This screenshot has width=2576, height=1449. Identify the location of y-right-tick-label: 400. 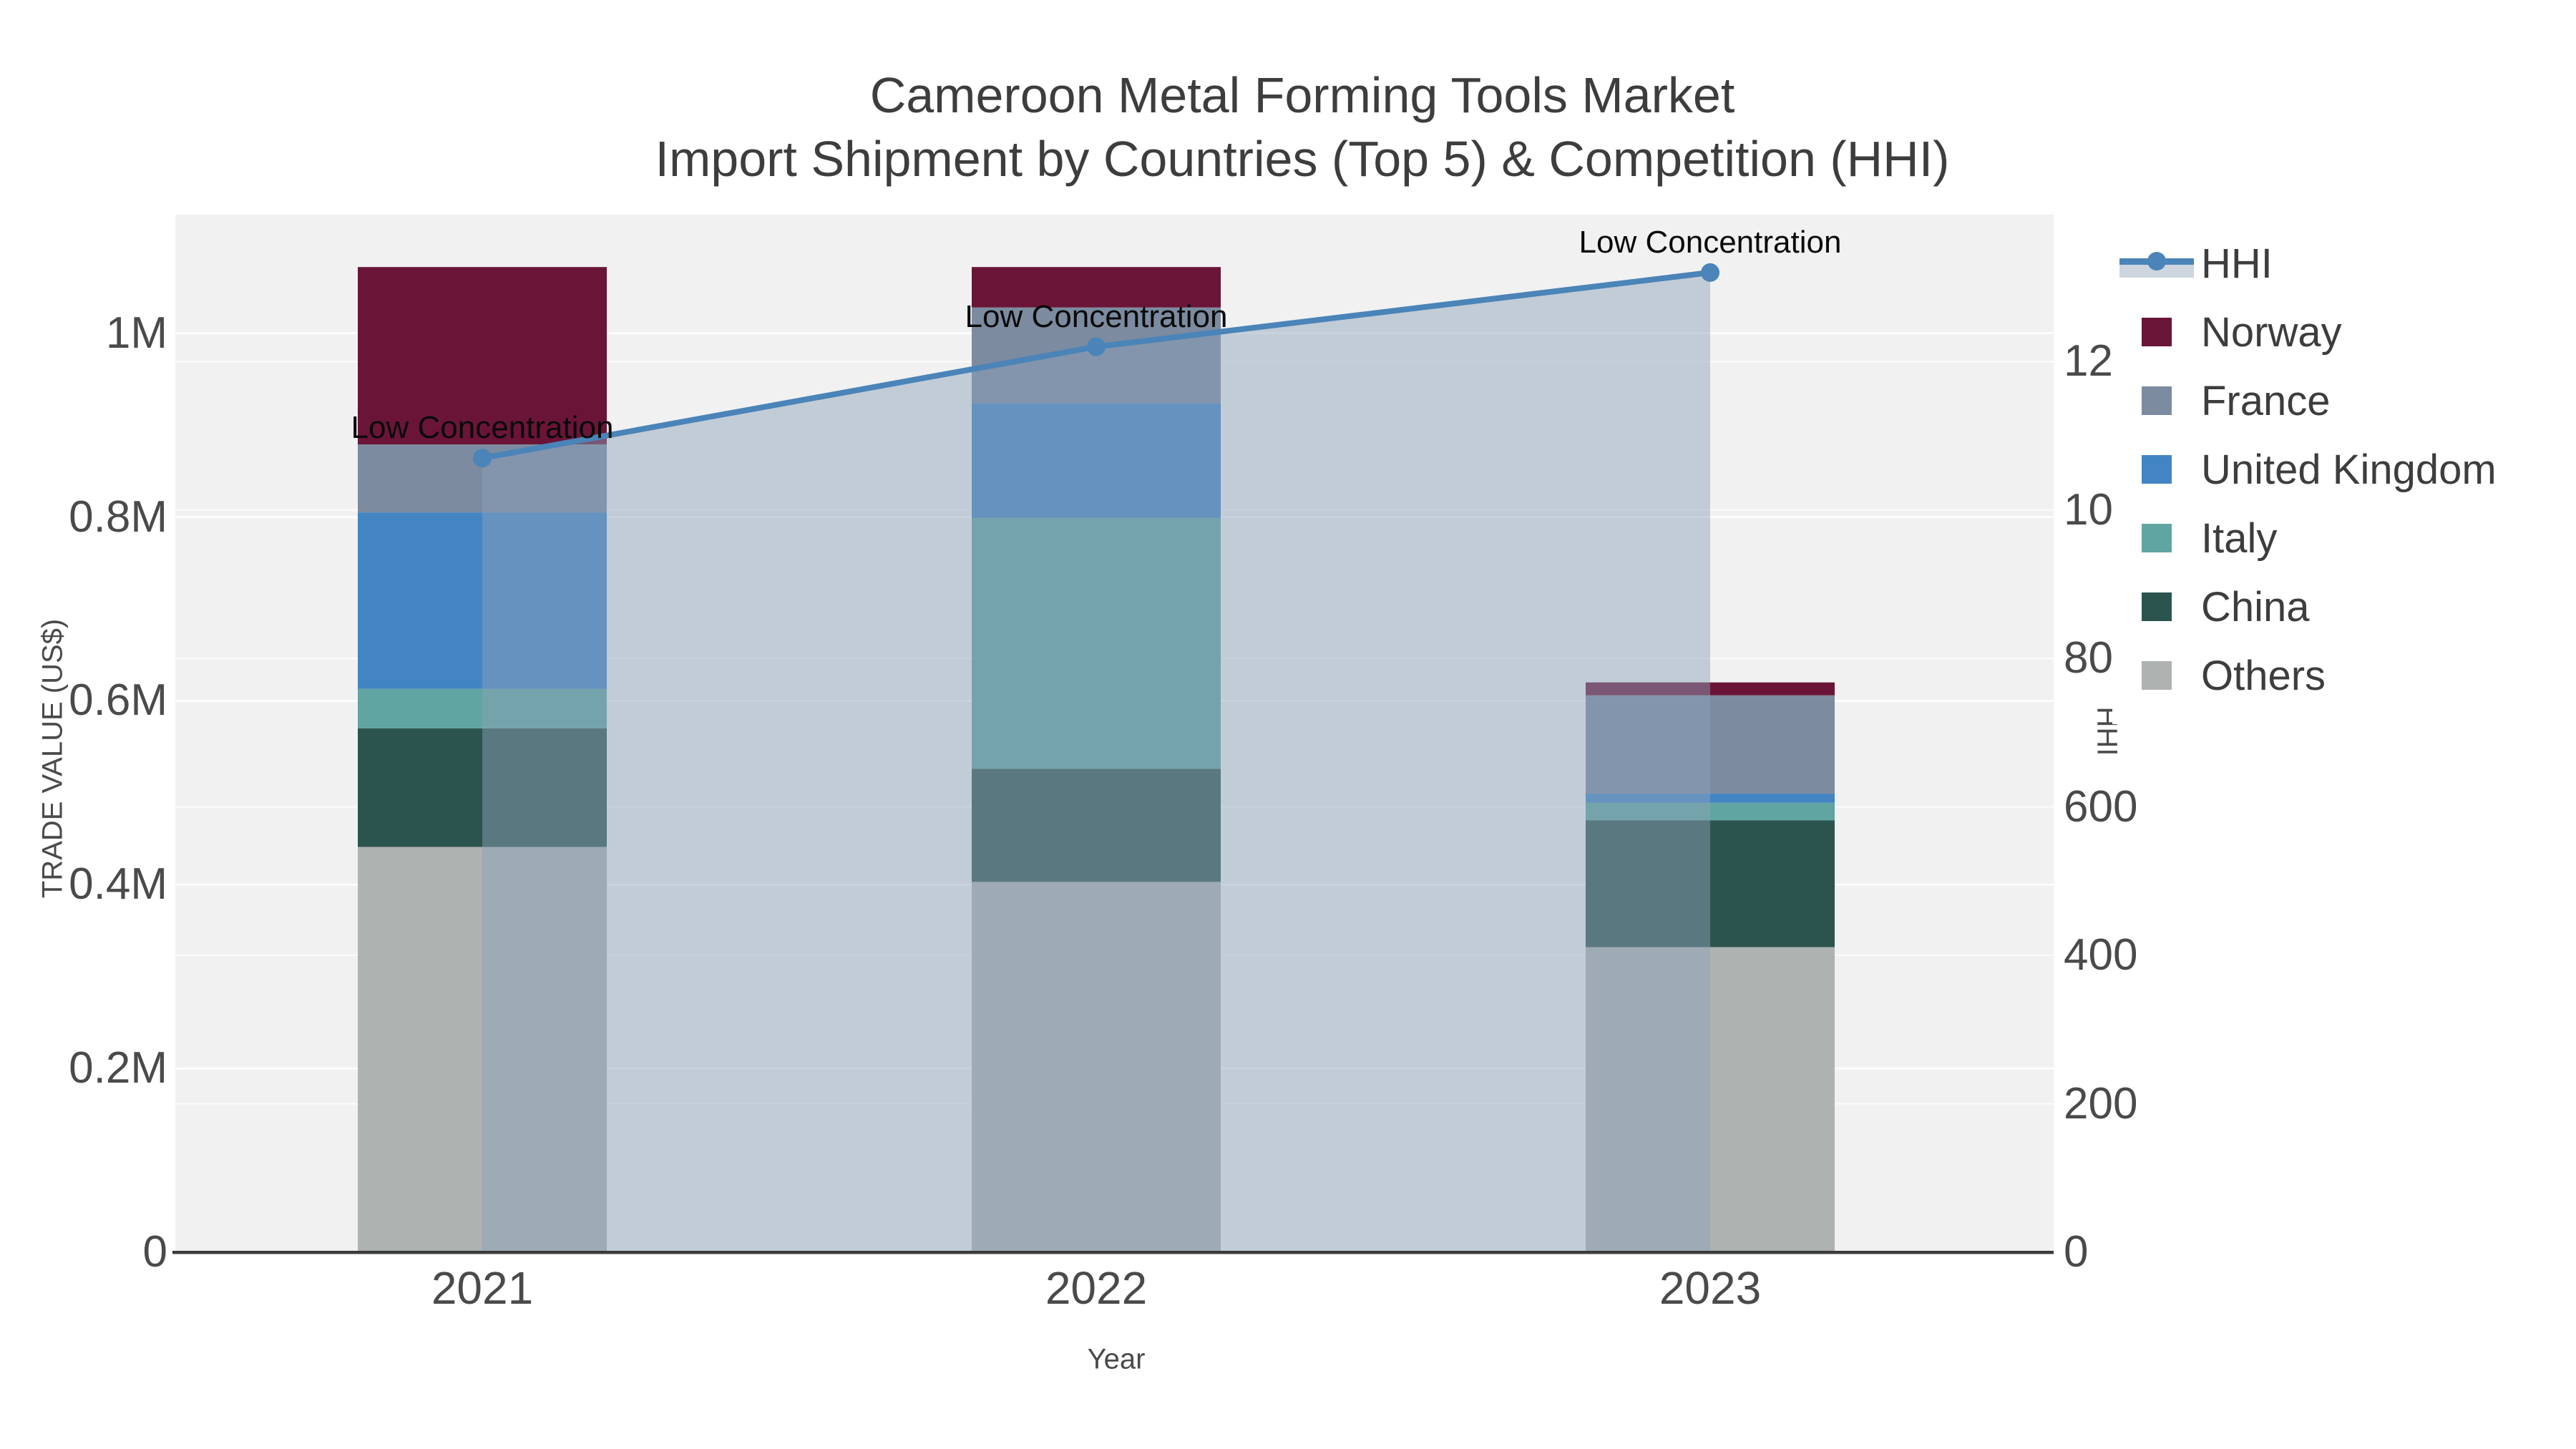
(2101, 955).